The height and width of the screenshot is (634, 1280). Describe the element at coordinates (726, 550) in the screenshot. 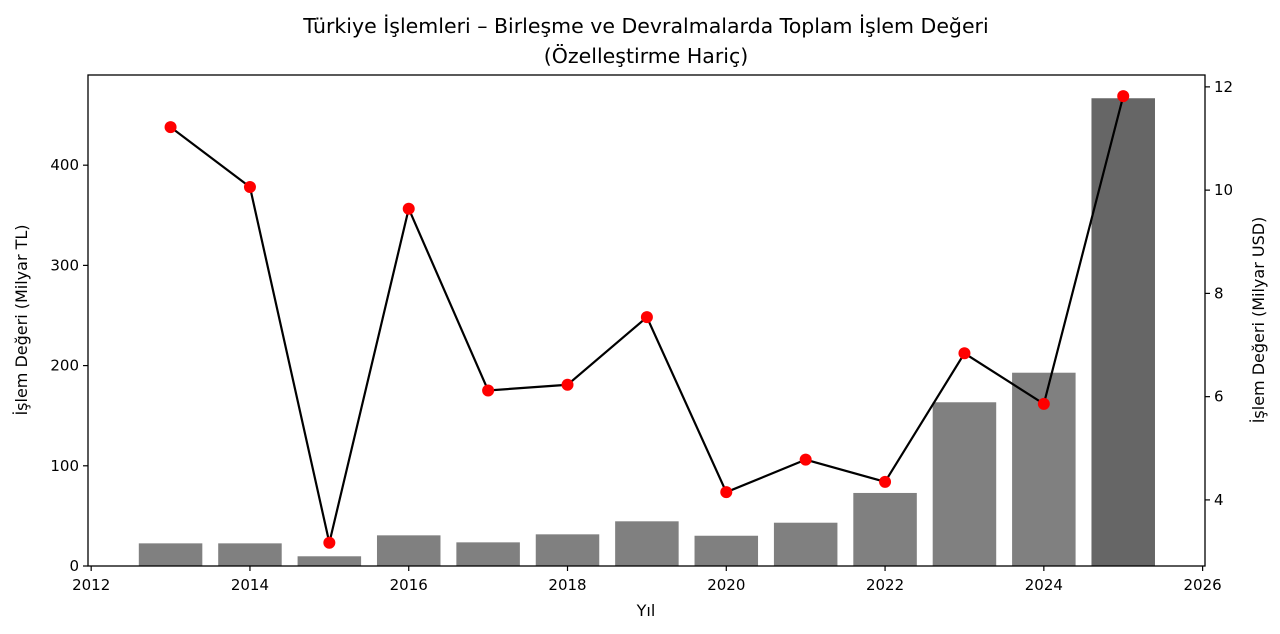

I see `bar-2020` at that location.